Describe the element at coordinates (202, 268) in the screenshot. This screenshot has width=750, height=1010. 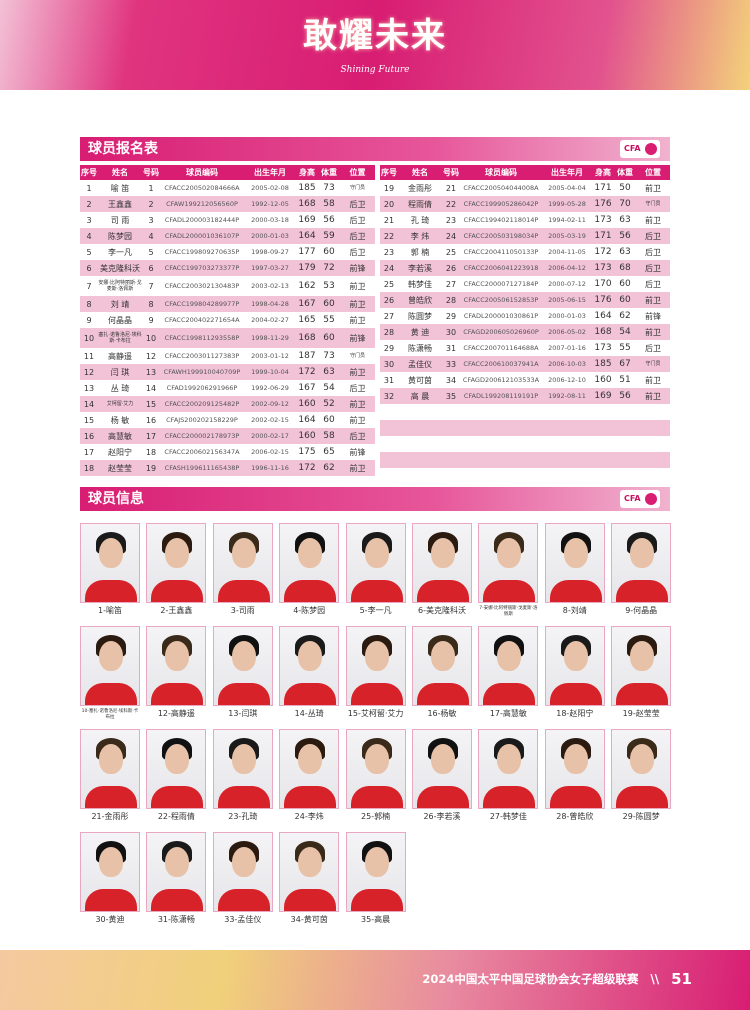
I see `player-code: CFACC199703273377P` at that location.